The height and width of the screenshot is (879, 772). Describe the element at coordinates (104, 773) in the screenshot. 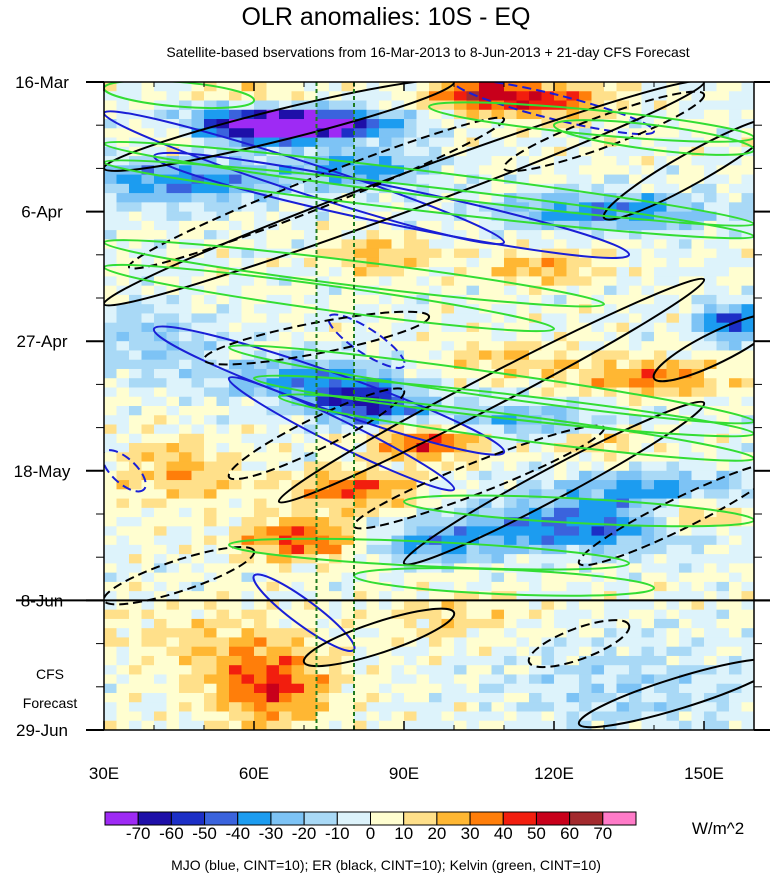

I see `x-tick-label: 30E` at that location.